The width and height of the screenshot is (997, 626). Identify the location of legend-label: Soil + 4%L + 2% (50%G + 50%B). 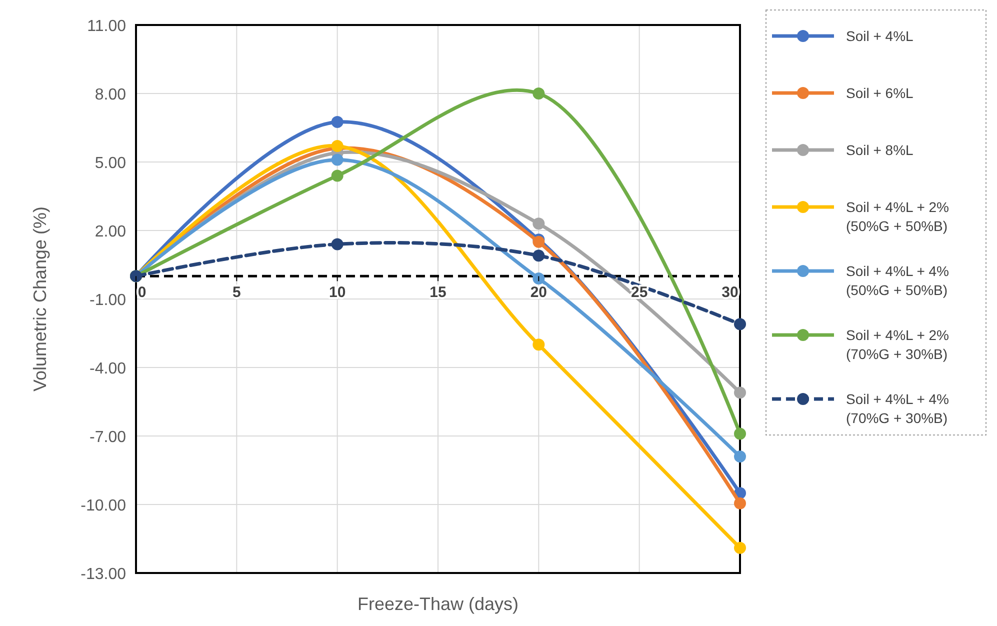
(897, 216).